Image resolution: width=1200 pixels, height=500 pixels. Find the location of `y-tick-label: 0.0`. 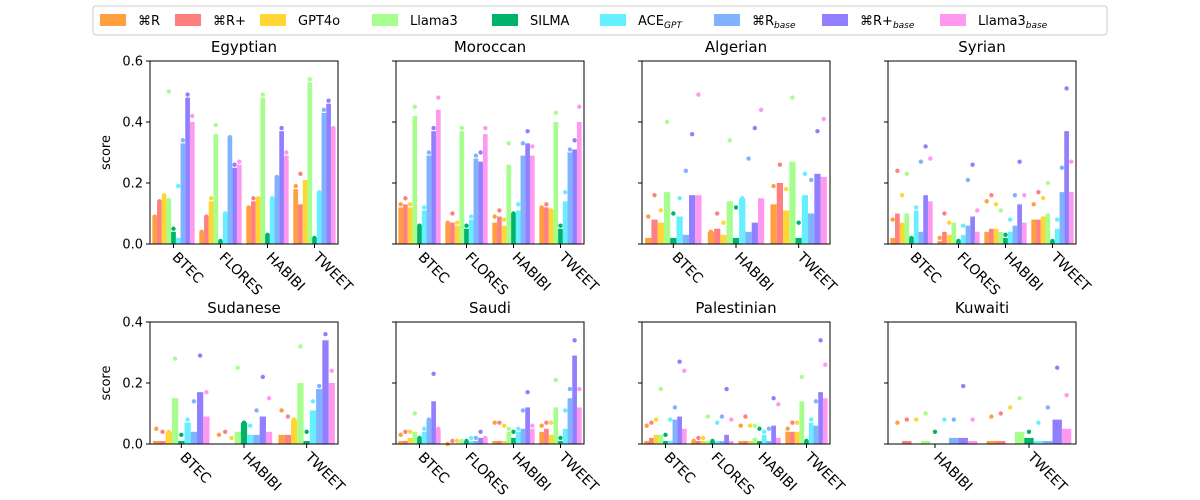

y-tick-label: 0.0 is located at coordinates (132, 245).